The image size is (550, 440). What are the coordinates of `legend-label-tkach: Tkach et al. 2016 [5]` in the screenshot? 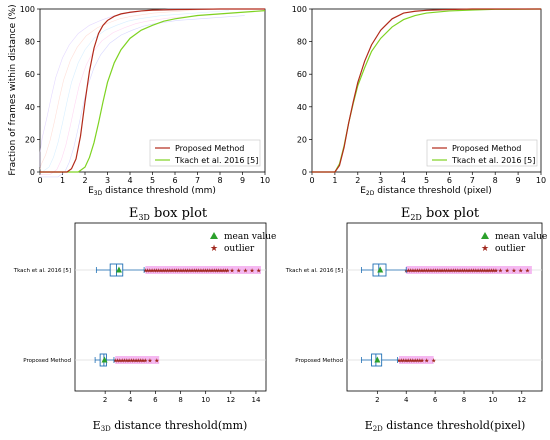 It's located at (493, 160).